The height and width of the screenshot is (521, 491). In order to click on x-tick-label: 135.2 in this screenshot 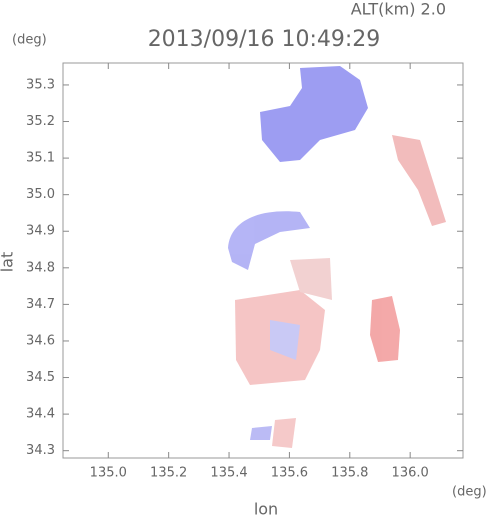, I will do `click(168, 473)`.